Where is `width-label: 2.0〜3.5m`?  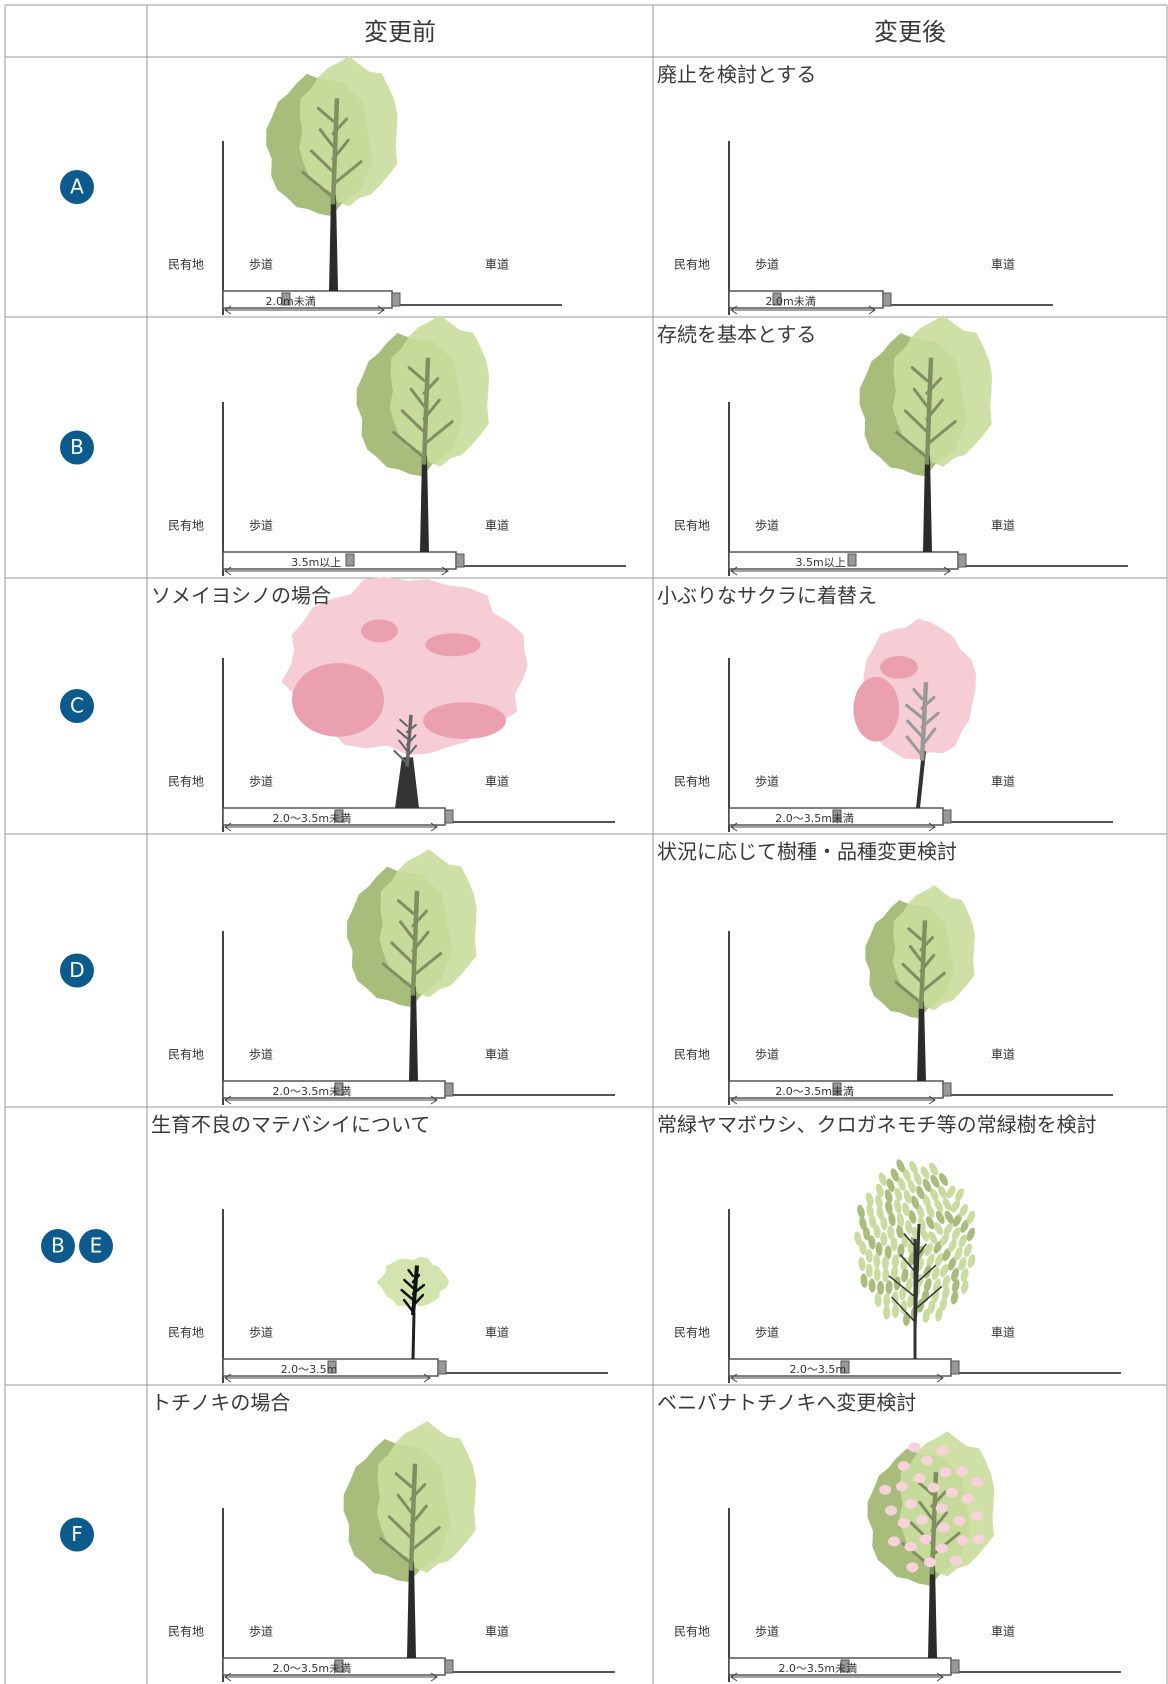 width-label: 2.0〜3.5m is located at coordinates (309, 1369).